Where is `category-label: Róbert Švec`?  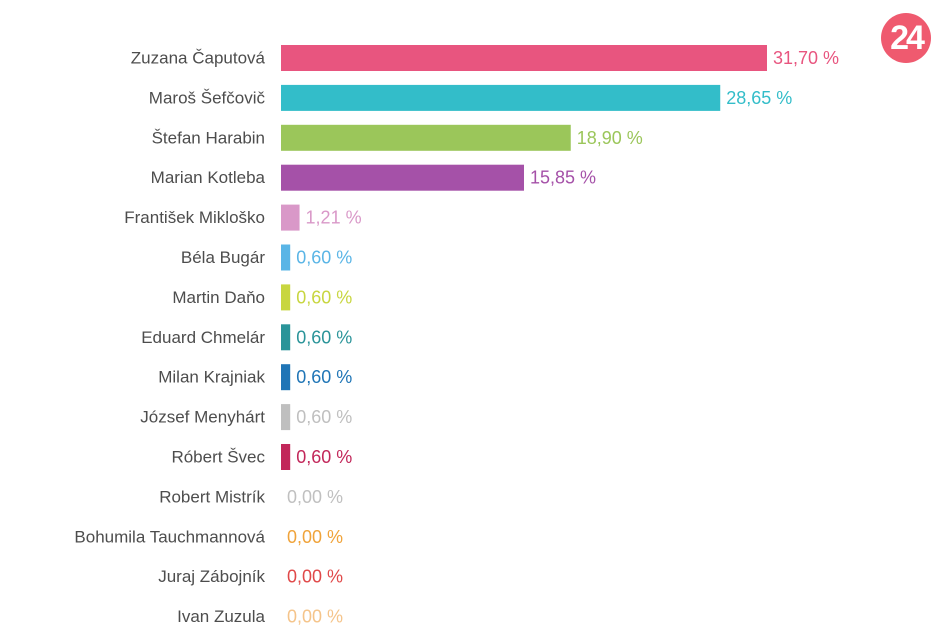 category-label: Róbert Švec is located at coordinates (218, 457).